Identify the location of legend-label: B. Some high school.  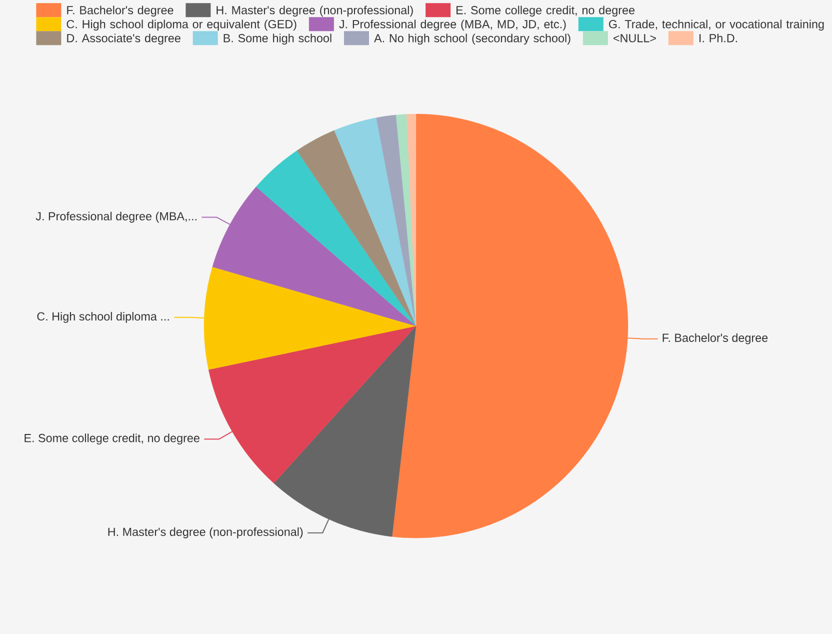
(278, 39).